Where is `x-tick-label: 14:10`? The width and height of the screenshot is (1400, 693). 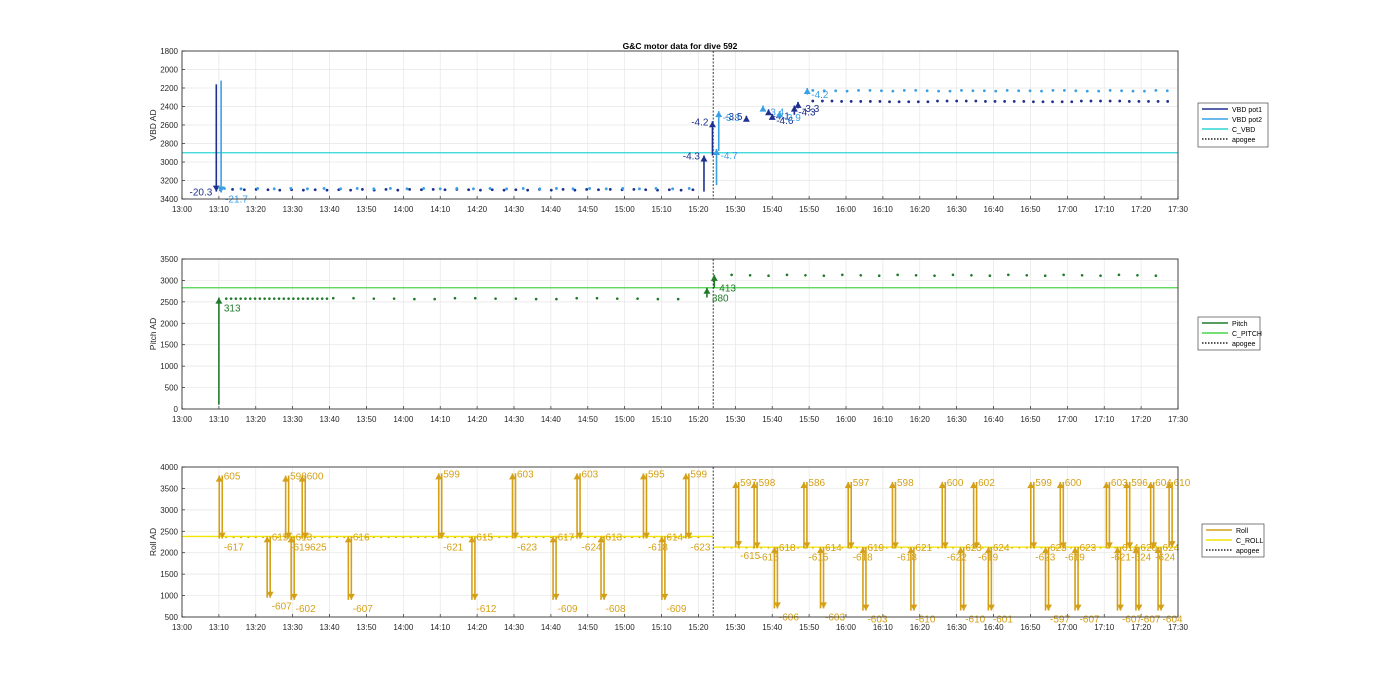 x-tick-label: 14:10 is located at coordinates (440, 209).